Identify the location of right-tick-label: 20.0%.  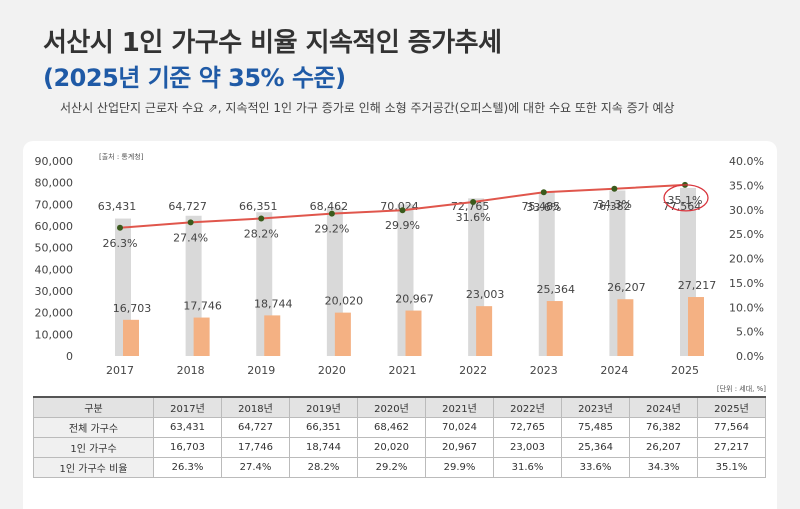
(746, 259).